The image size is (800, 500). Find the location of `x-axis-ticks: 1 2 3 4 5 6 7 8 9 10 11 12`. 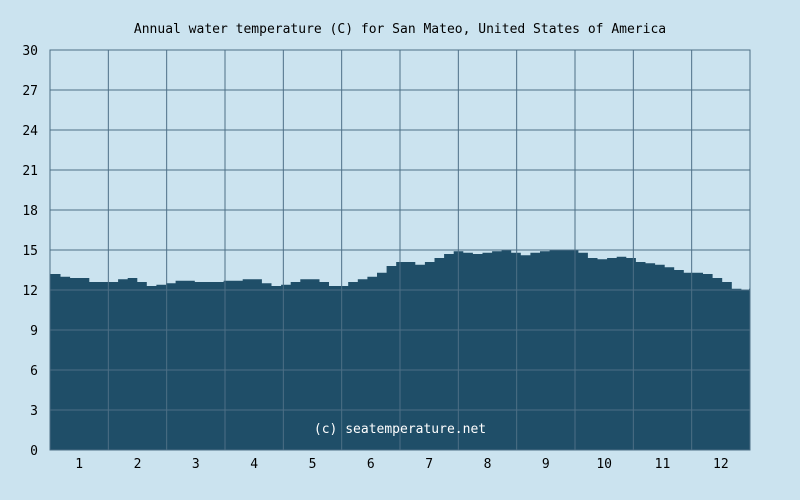

x-axis-ticks: 1 2 3 4 5 6 7 8 9 10 11 12 is located at coordinates (401, 464).